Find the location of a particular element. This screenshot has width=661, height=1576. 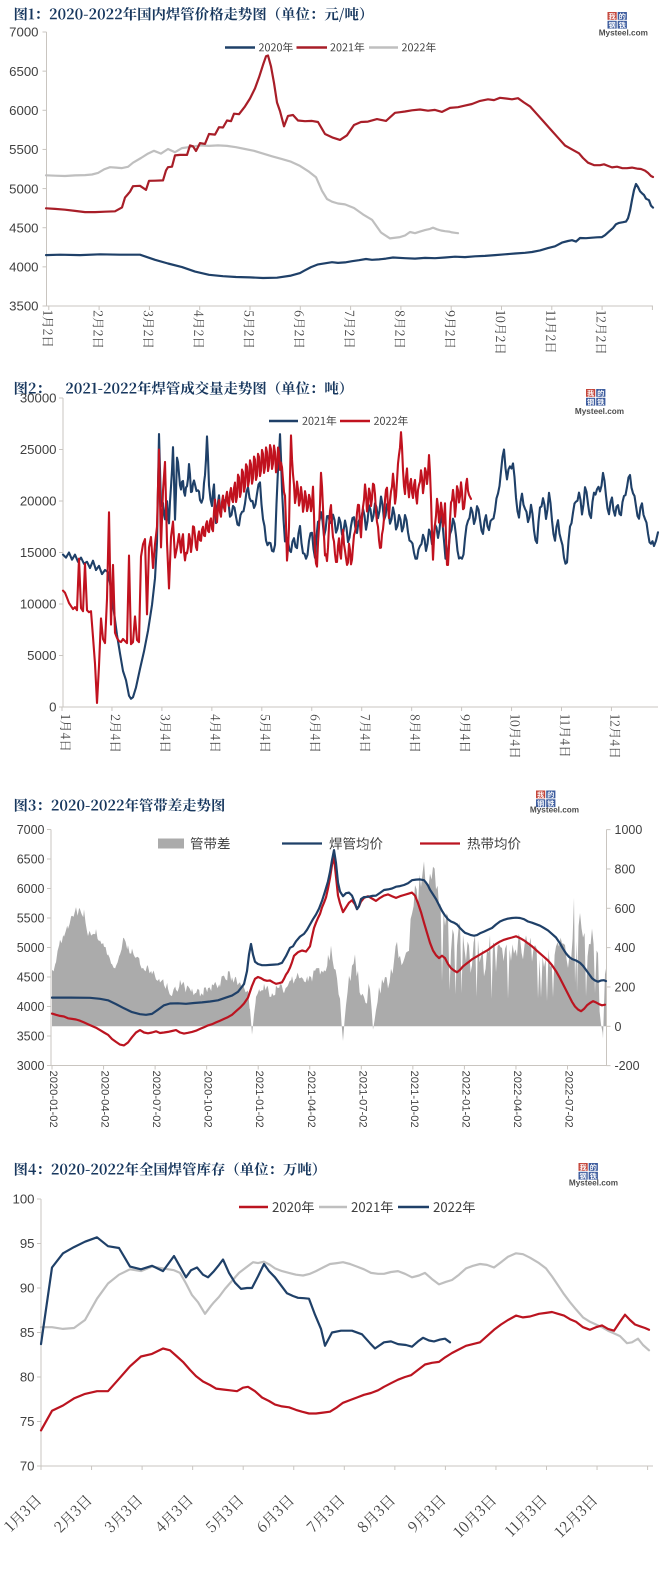

svg-text: 30000 is located at coordinates (38, 398).